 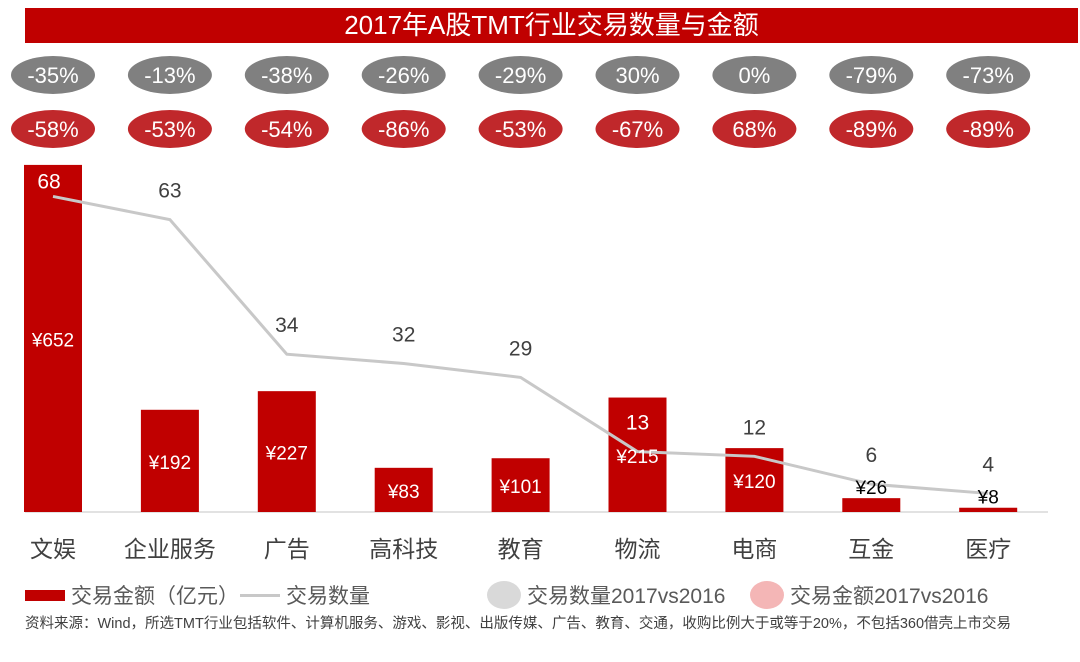 I want to click on bar-value-label: ¥652, so click(x=52, y=340).